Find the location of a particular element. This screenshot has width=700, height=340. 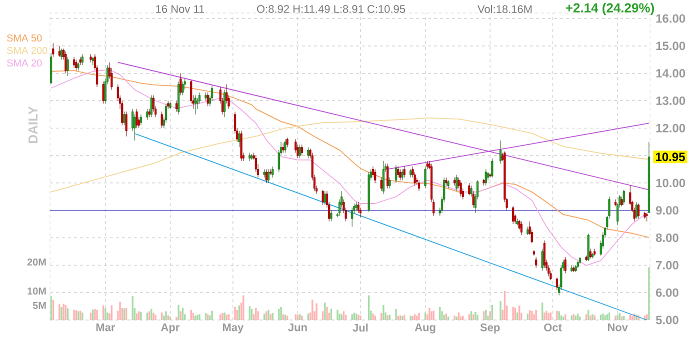

text: SMA 200 is located at coordinates (27, 50).